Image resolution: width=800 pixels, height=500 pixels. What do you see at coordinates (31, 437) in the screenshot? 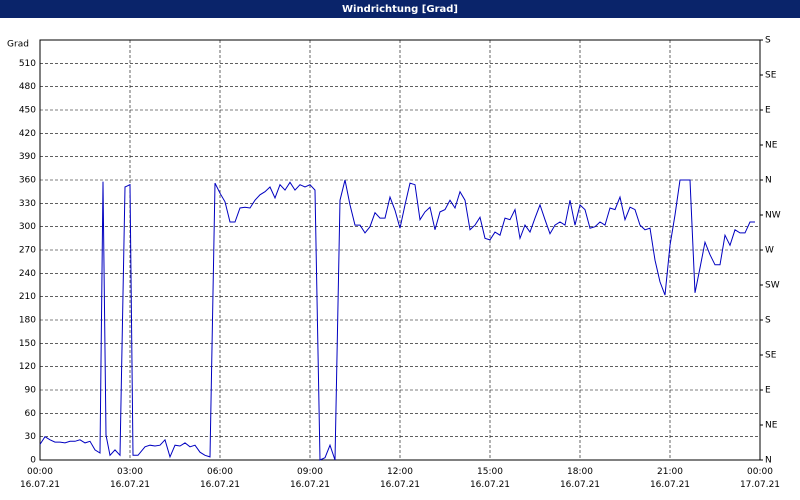
I see `y-tick-label: 30` at bounding box center [31, 437].